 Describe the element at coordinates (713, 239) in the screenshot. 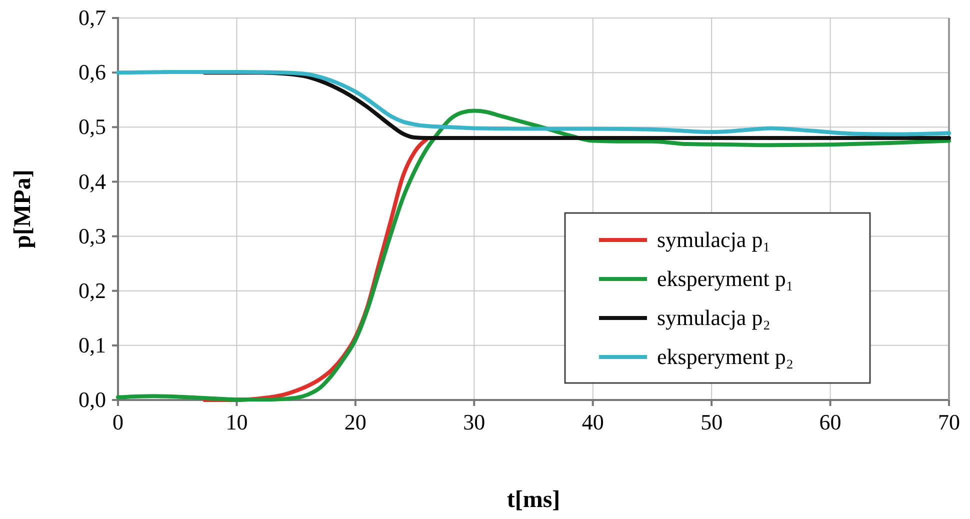

I see `legend-label: symulacja p₁` at that location.